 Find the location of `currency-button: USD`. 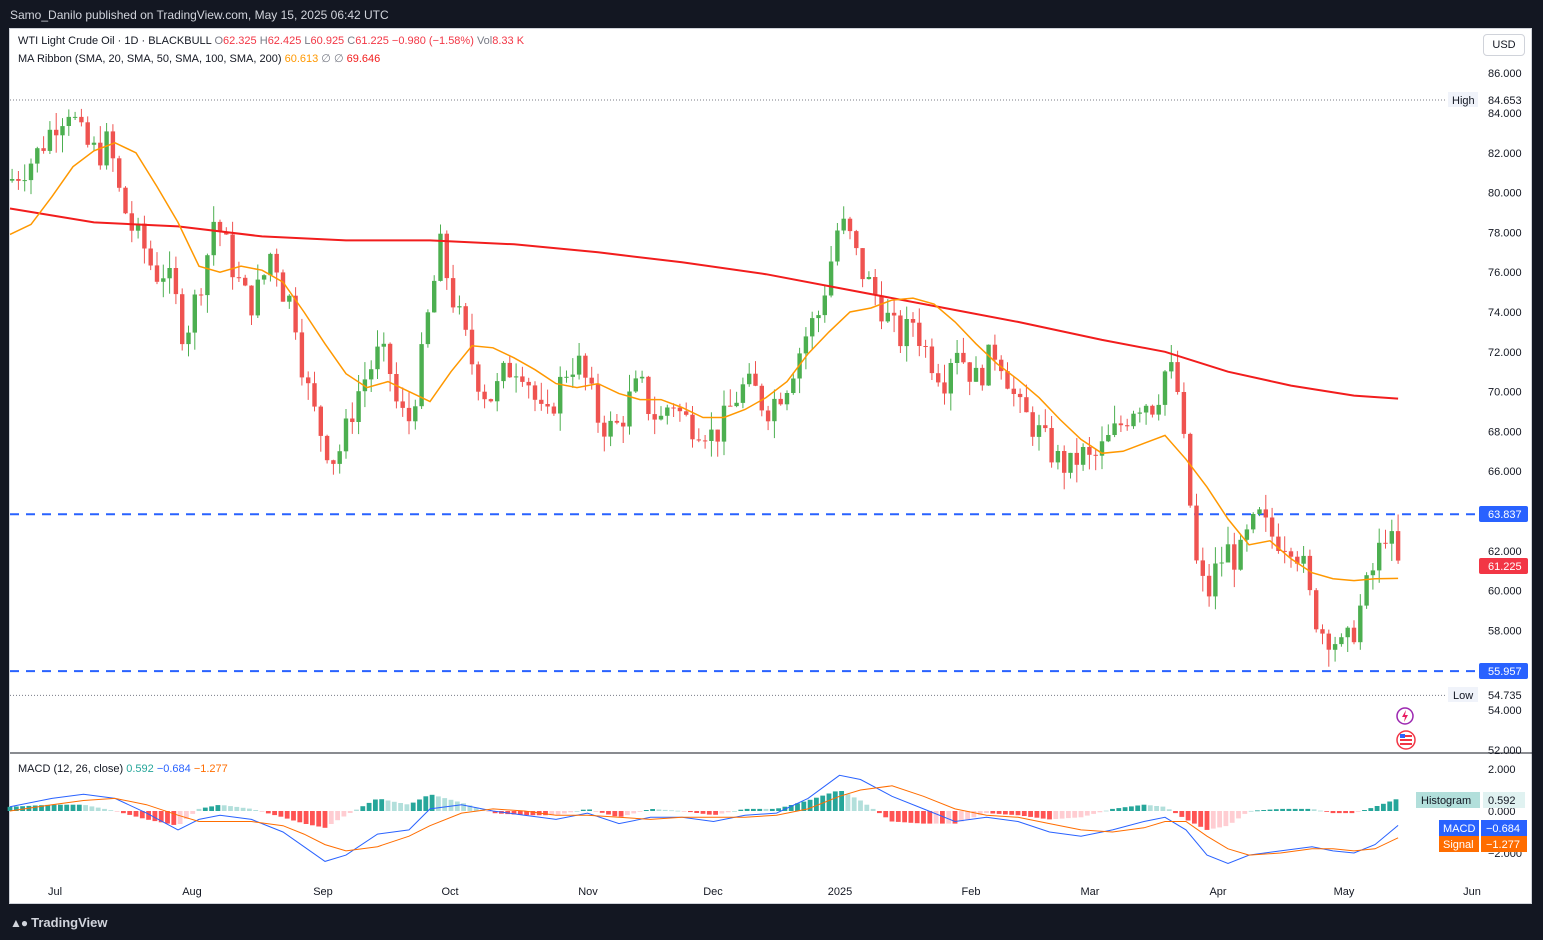

currency-button: USD is located at coordinates (1504, 45).